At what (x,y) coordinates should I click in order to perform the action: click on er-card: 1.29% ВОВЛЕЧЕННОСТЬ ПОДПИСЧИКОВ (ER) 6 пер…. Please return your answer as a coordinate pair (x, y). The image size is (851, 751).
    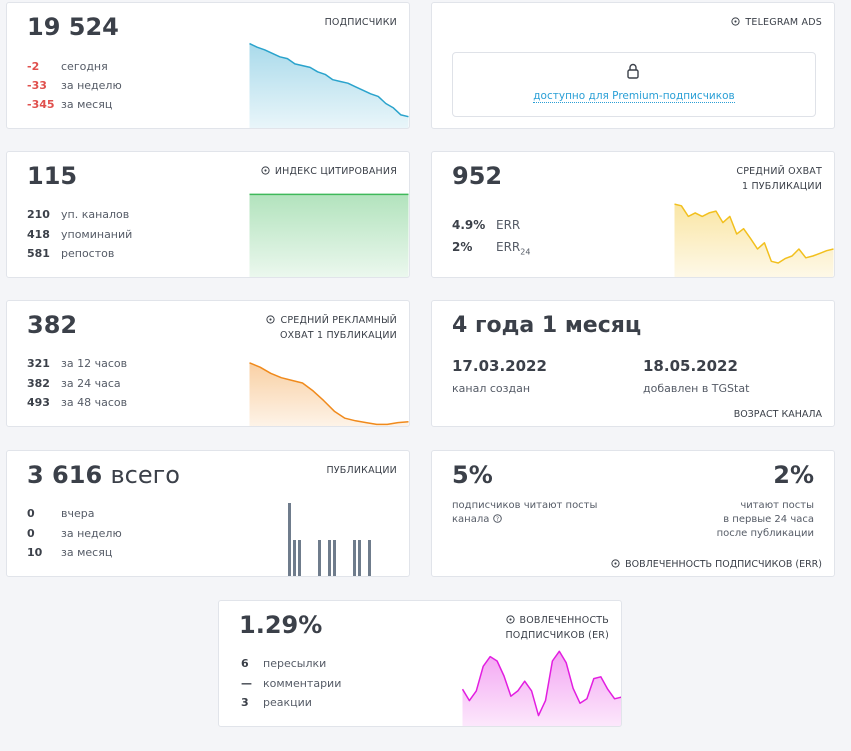
    Looking at the image, I should click on (420, 663).